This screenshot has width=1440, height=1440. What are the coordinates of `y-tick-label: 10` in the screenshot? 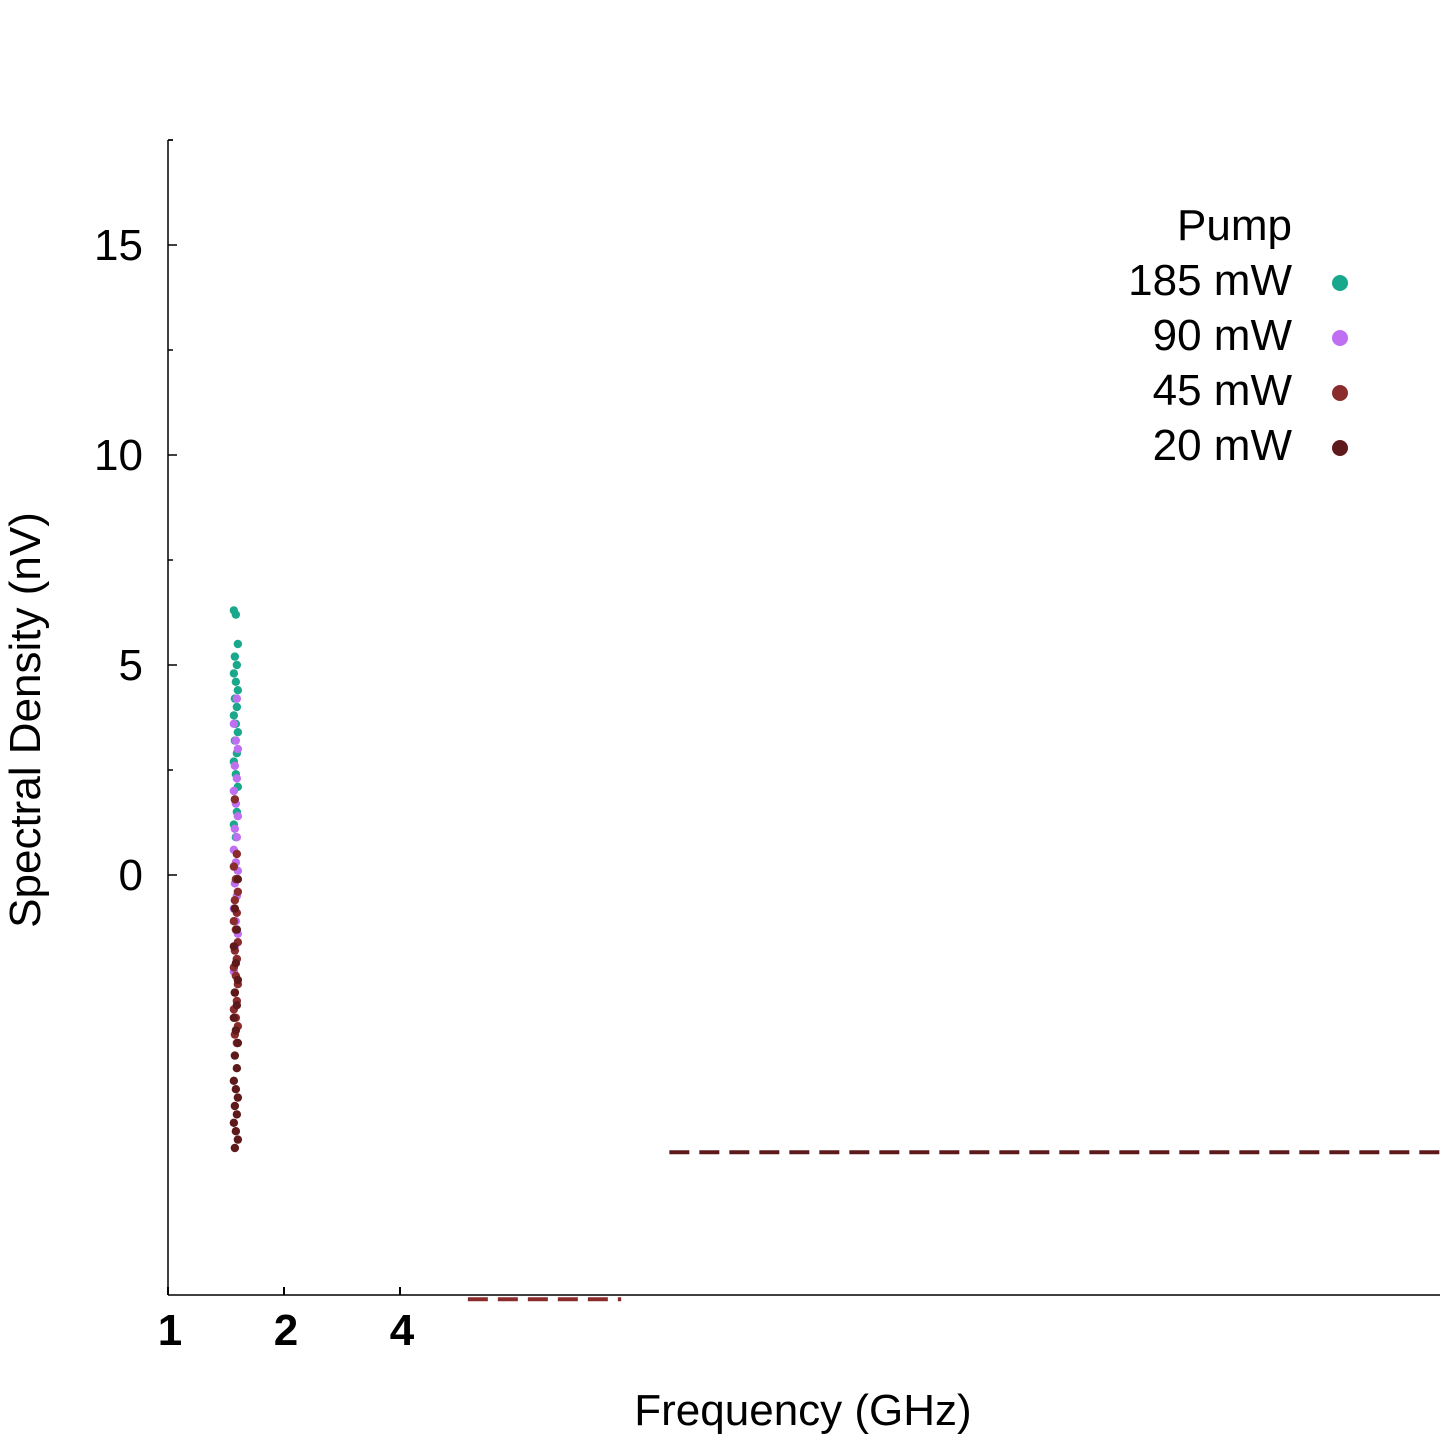 It's located at (118, 455).